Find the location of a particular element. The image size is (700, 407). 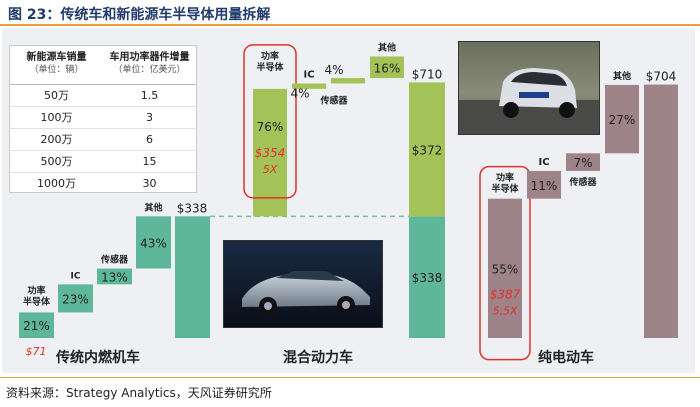

multiple-label: 5X is located at coordinates (270, 169).